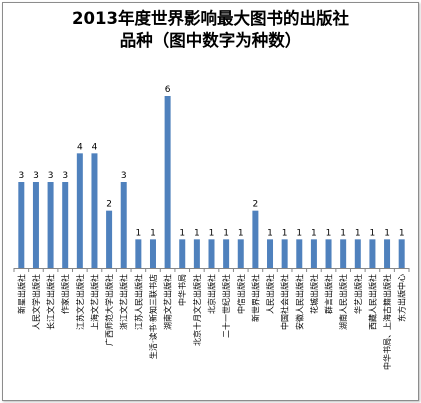 The width and height of the screenshot is (421, 403). I want to click on category-label: 作家出版社, so click(65, 294).